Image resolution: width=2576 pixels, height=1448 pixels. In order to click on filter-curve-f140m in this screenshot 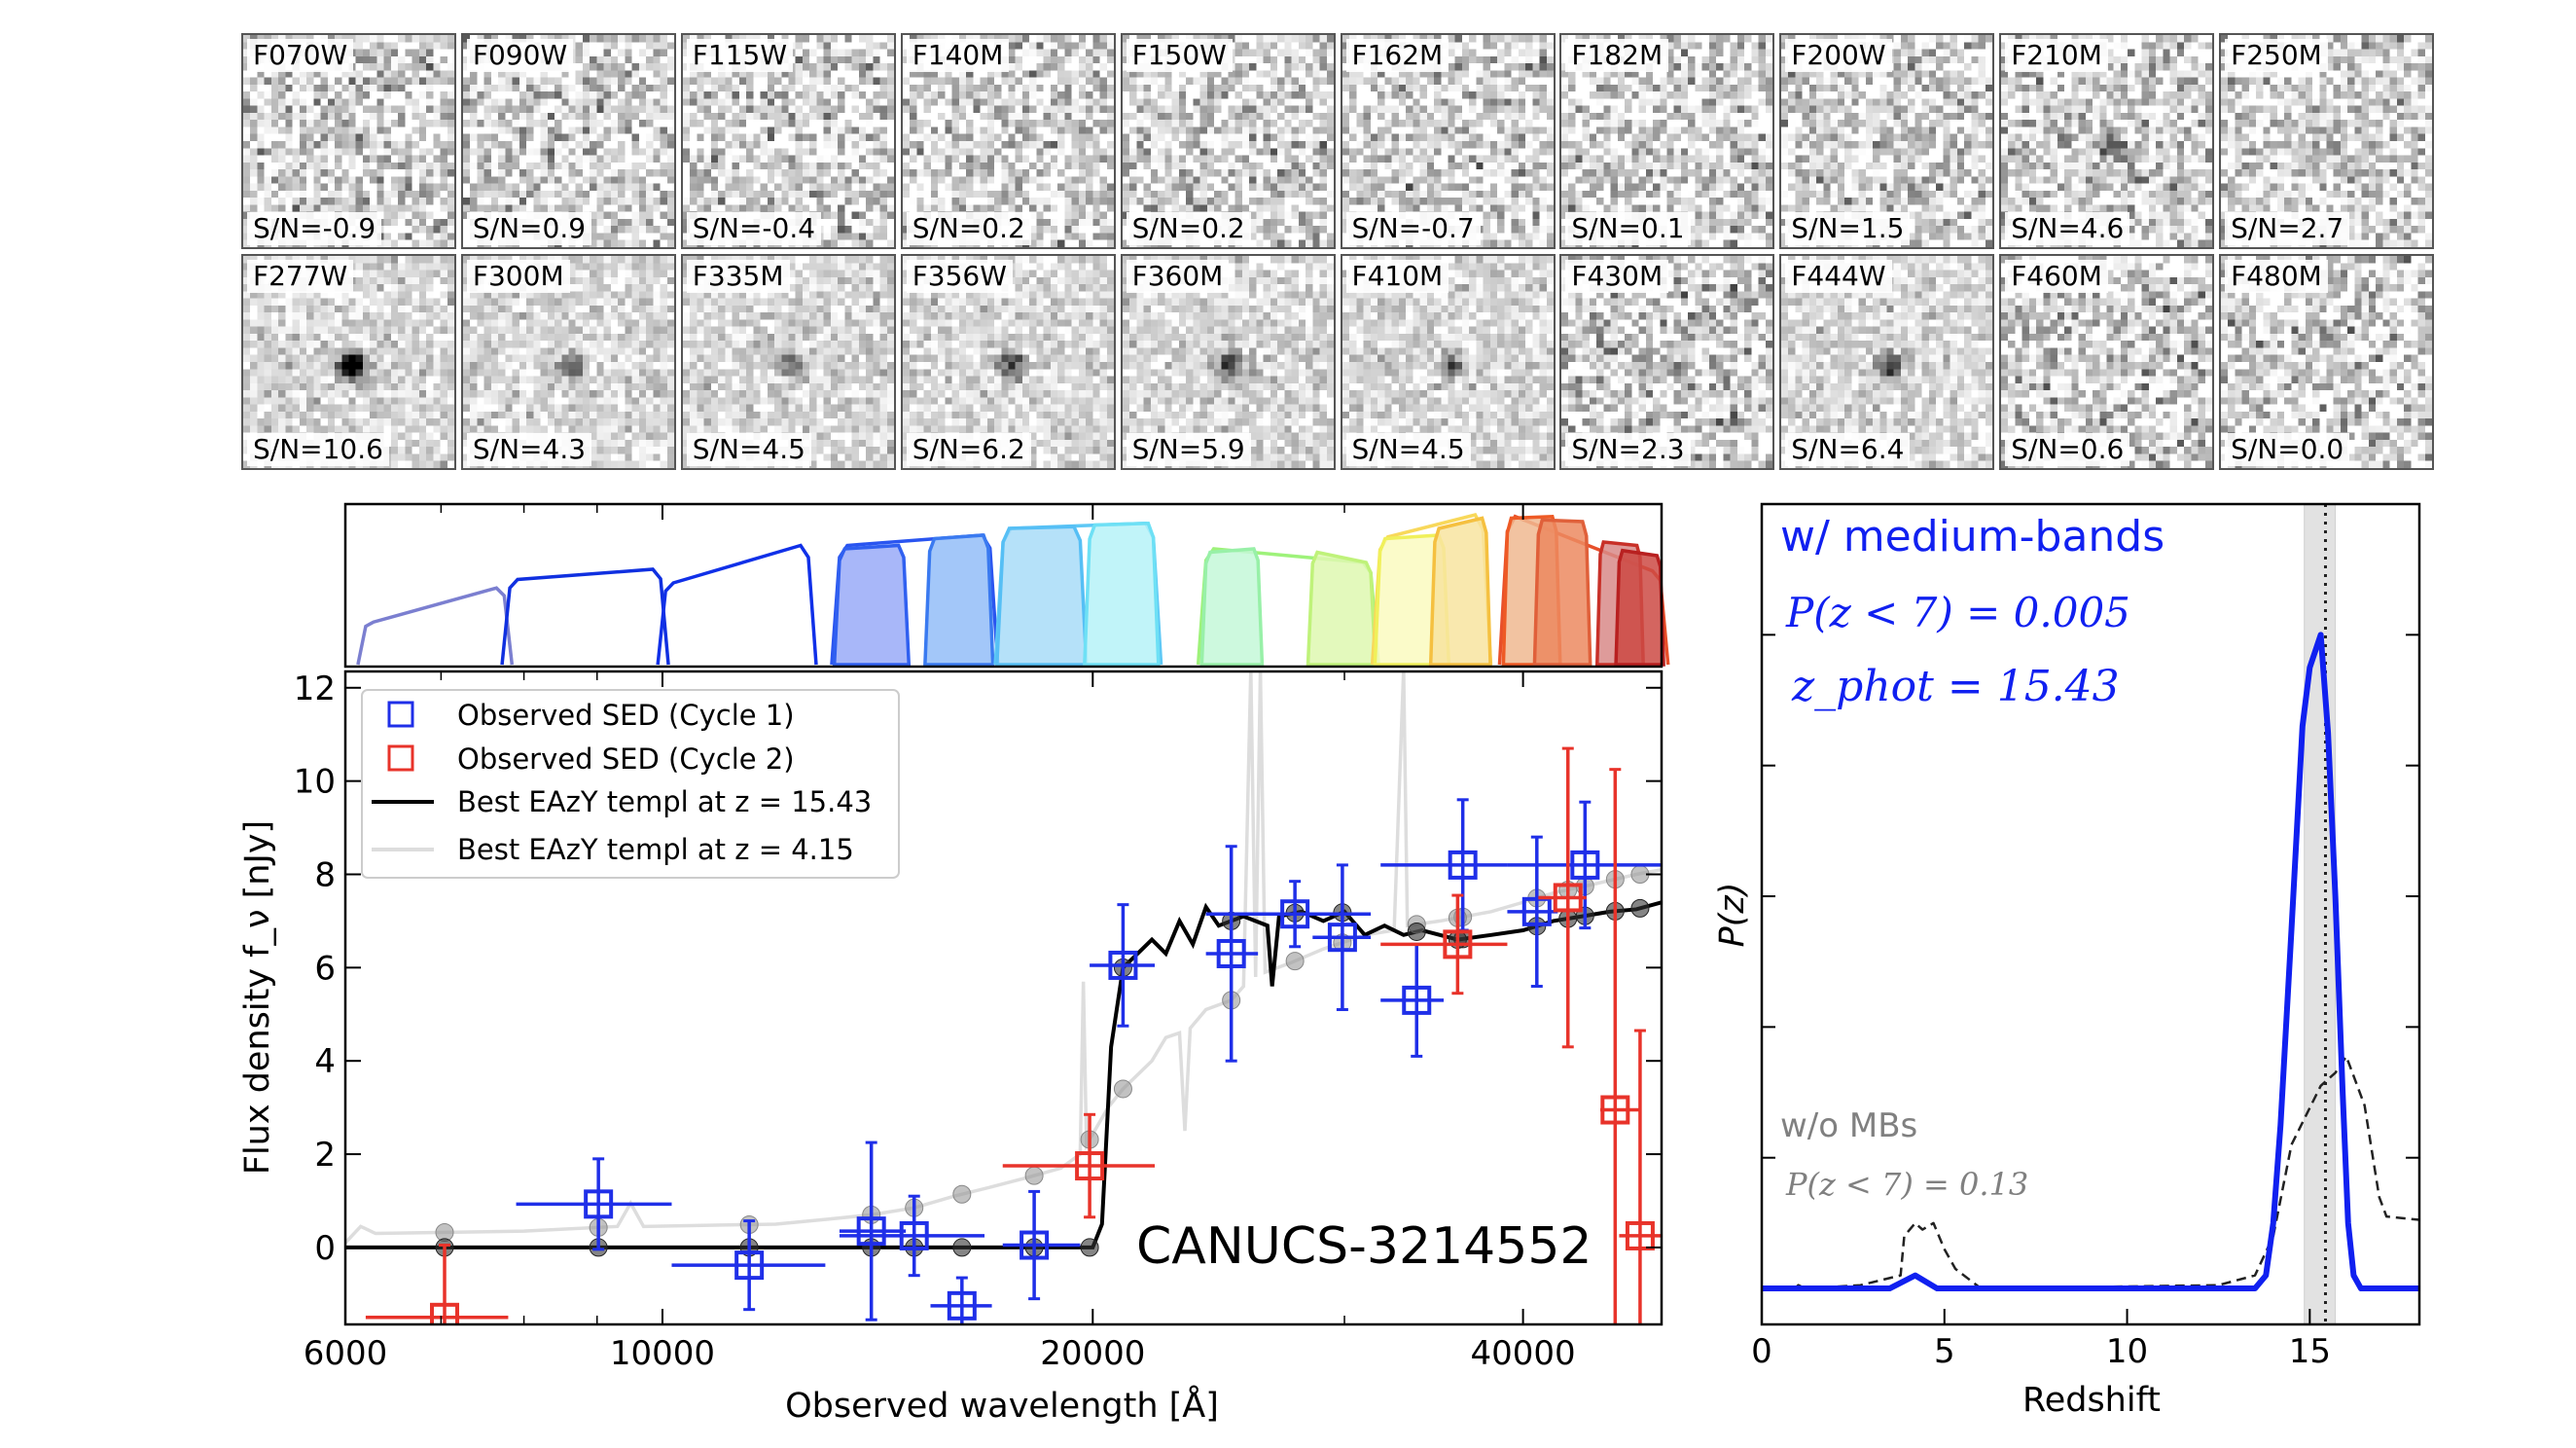, I will do `click(872, 605)`.